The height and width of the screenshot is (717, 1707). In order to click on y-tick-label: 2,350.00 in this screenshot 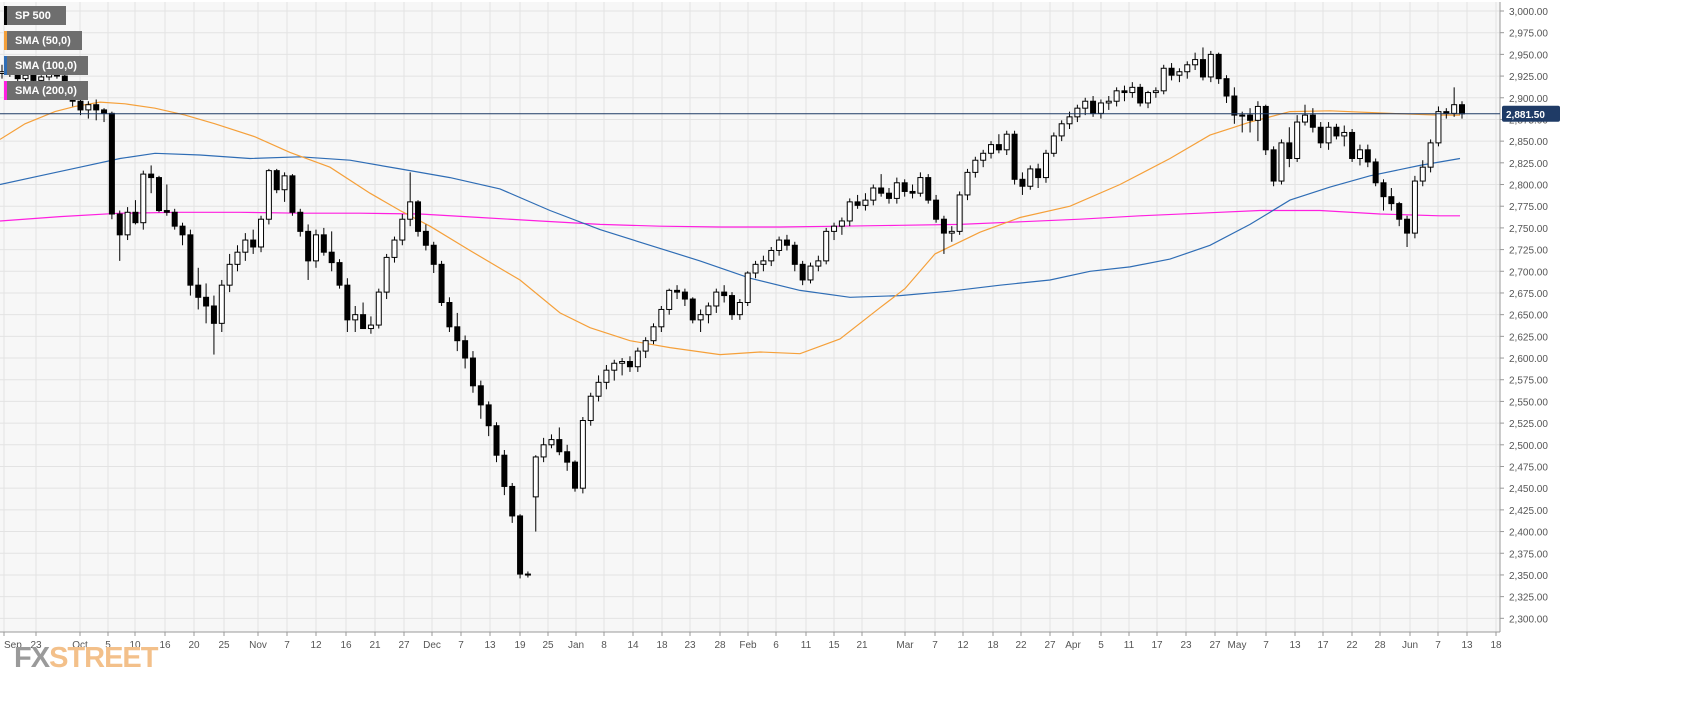, I will do `click(1528, 576)`.